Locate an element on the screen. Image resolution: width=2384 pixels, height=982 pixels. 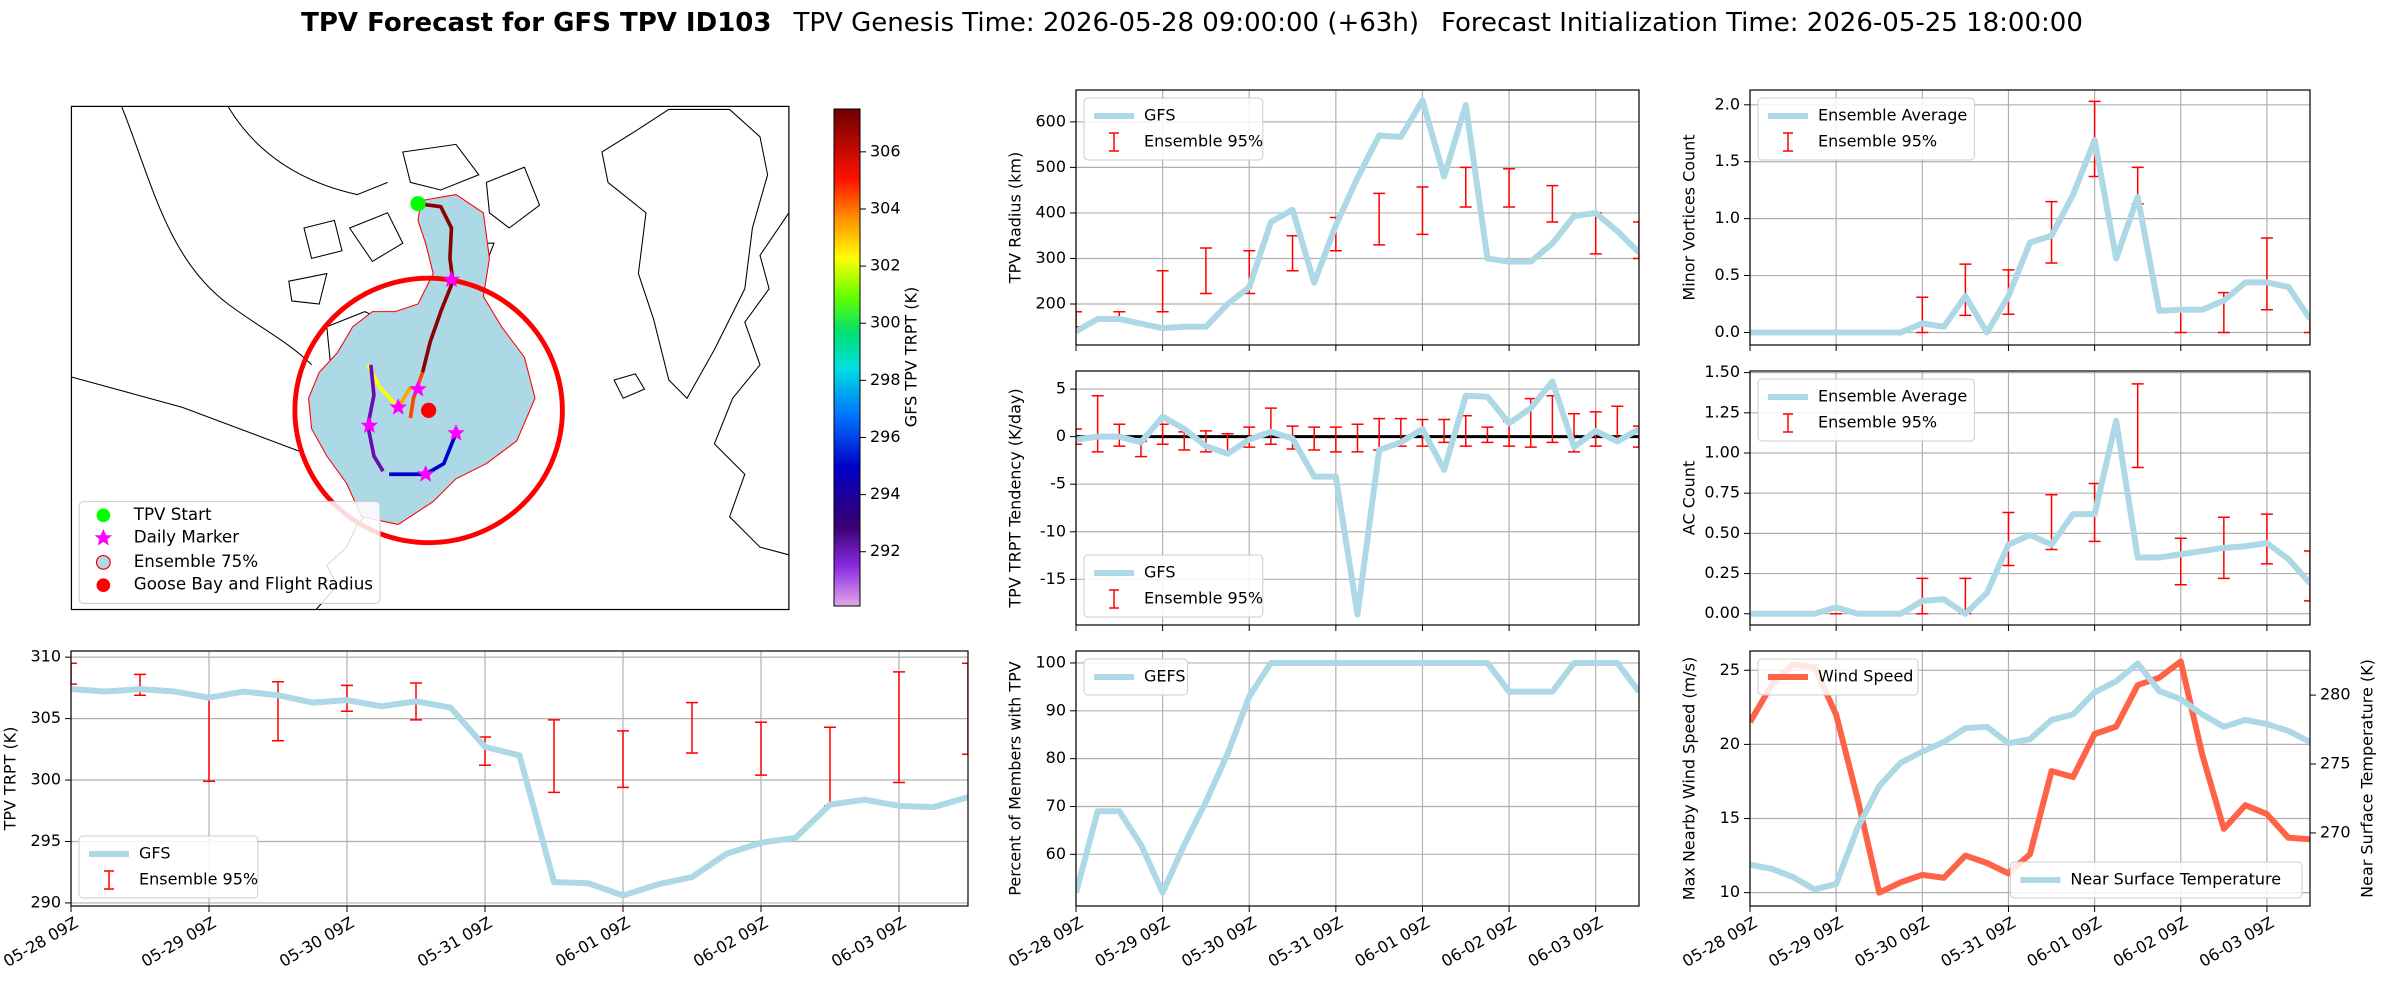
legend-label: Goose Bay and Flight Radius is located at coordinates (253, 584).